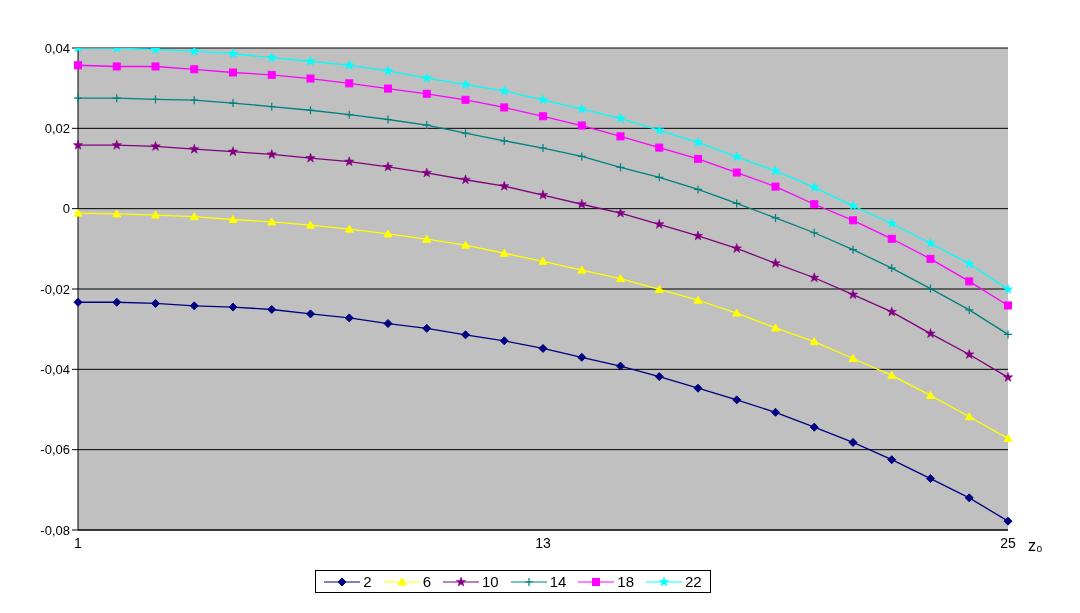 The image size is (1080, 613). Describe the element at coordinates (1008, 542) in the screenshot. I see `x-tick-label: 25` at that location.